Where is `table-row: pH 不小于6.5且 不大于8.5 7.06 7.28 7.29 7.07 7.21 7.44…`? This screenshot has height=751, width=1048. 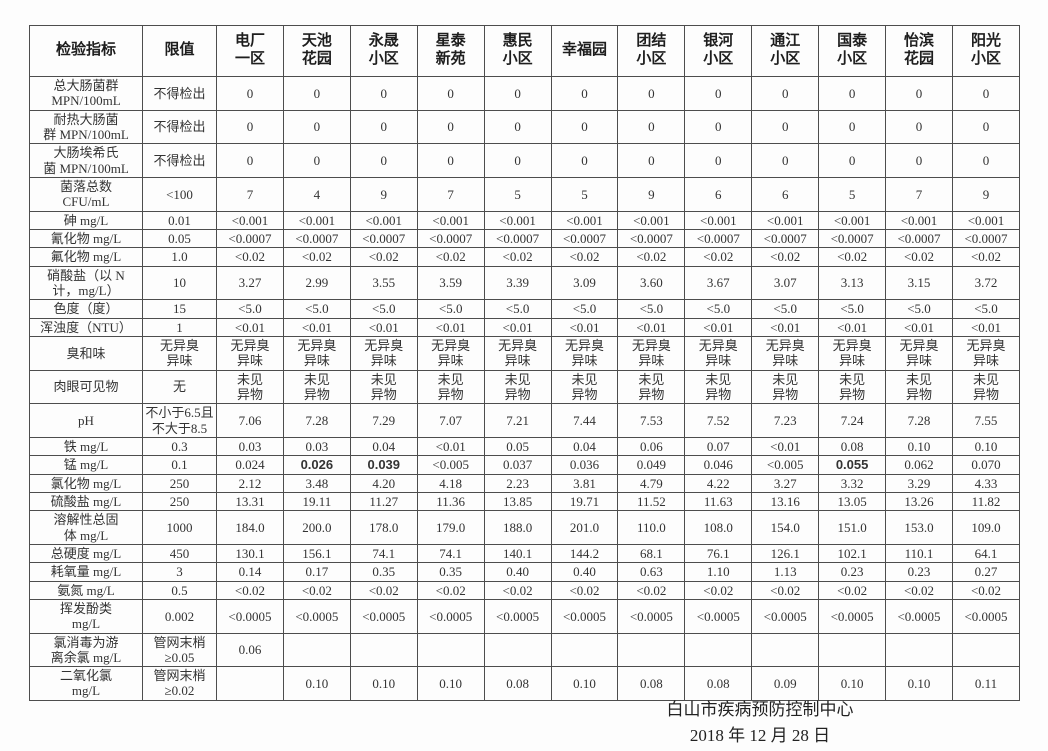 table-row: pH 不小于6.5且 不大于8.5 7.06 7.28 7.29 7.07 7.21 7.44… is located at coordinates (525, 420).